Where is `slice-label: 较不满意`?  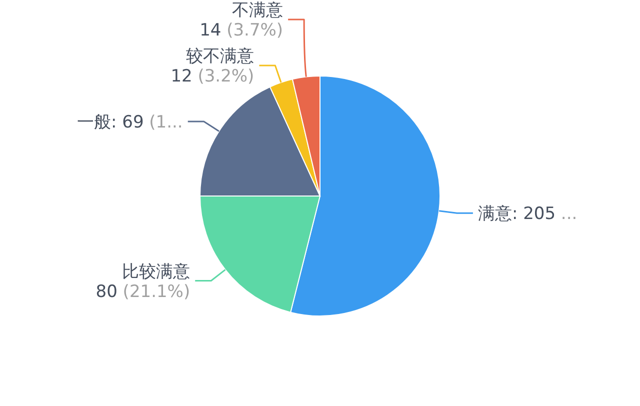 slice-label: 较不满意 is located at coordinates (220, 56).